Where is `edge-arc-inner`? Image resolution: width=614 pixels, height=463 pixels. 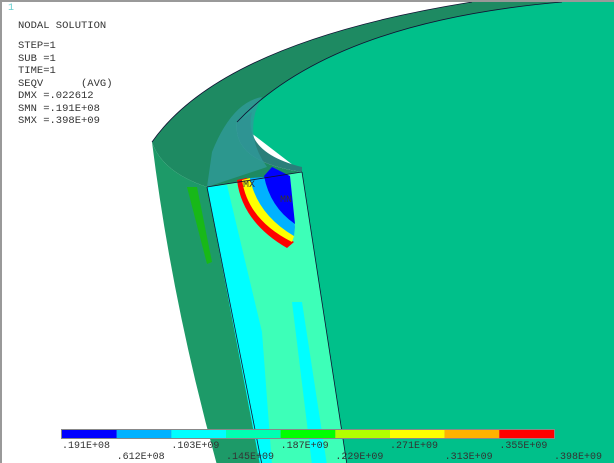
edge-arc-inner is located at coordinates (399, 62).